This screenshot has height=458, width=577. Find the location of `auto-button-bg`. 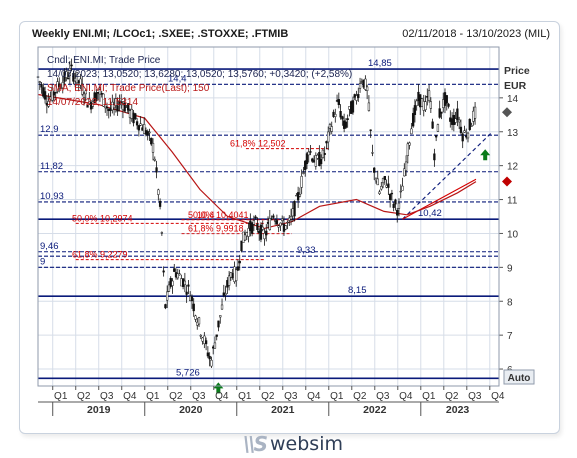

auto-button-bg is located at coordinates (519, 377).